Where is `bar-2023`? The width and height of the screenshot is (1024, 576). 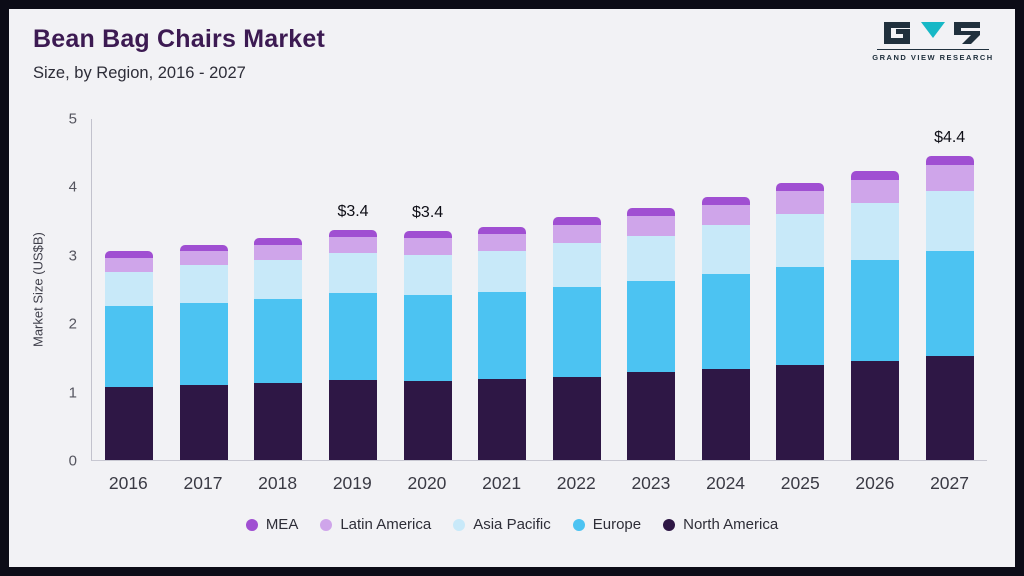 bar-2023 is located at coordinates (651, 333).